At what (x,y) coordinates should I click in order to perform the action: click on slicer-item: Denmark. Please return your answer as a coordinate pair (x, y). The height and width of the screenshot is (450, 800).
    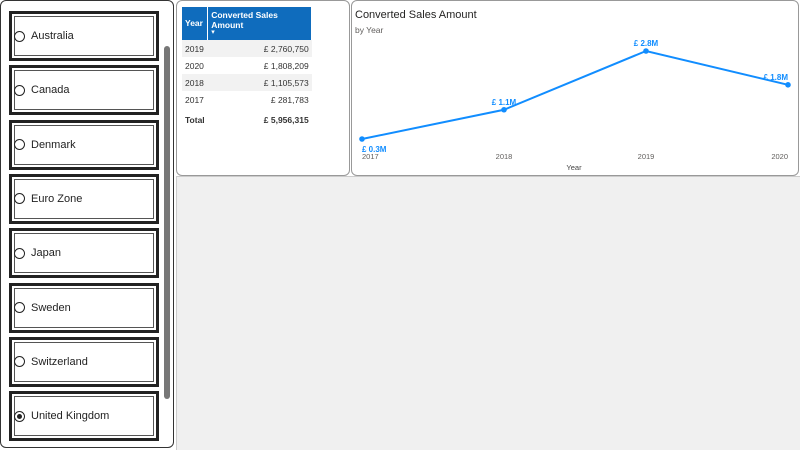
    Looking at the image, I should click on (84, 144).